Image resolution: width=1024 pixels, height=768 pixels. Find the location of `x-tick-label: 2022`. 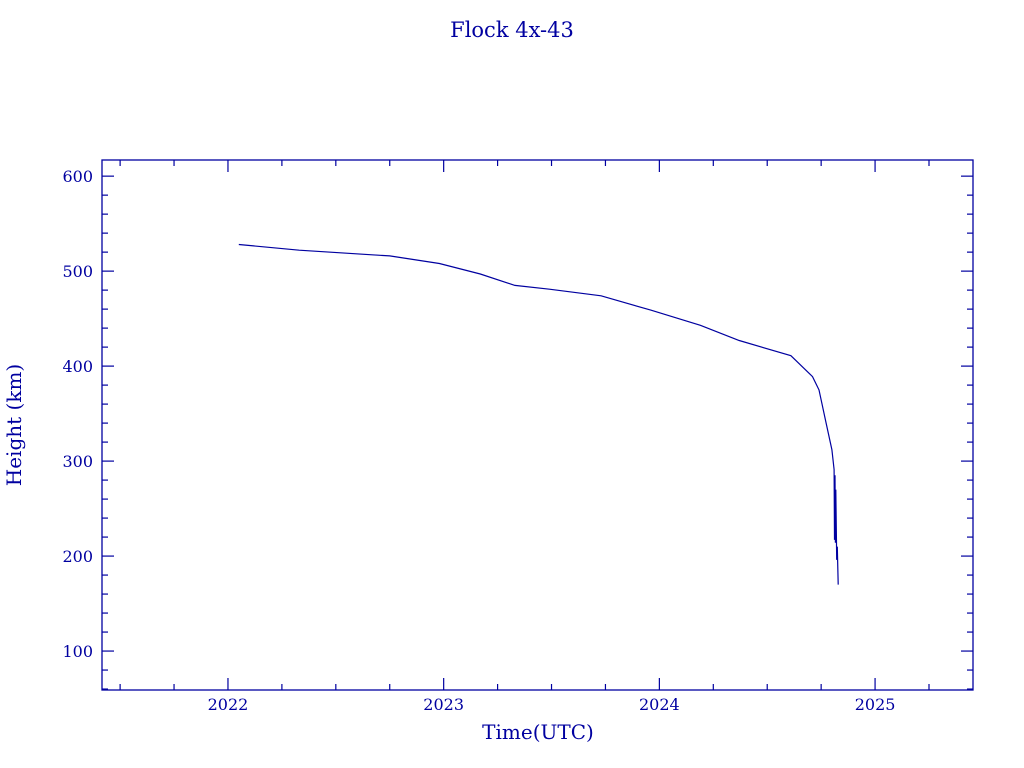

x-tick-label: 2022 is located at coordinates (228, 704).